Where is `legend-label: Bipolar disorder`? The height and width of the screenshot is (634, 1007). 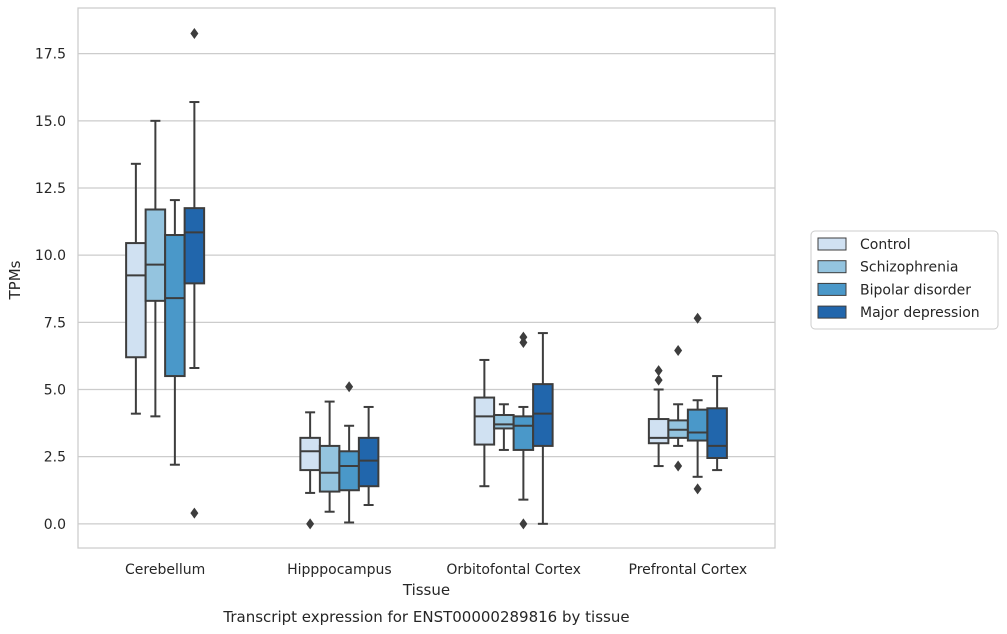 legend-label: Bipolar disorder is located at coordinates (915, 290).